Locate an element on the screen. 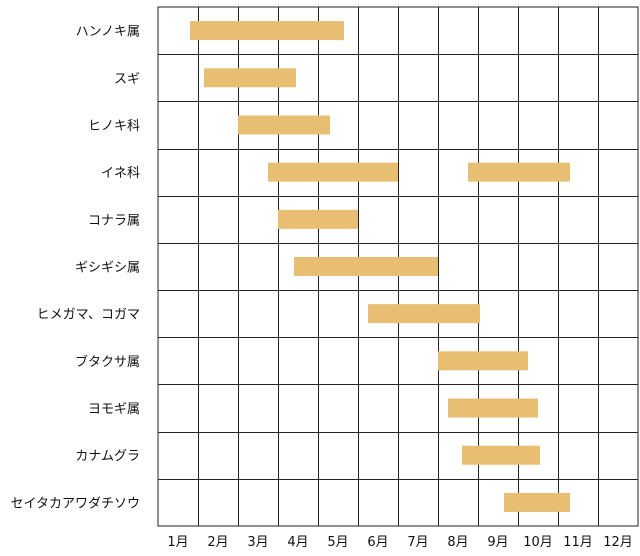  month-label: 4月 is located at coordinates (297, 542).